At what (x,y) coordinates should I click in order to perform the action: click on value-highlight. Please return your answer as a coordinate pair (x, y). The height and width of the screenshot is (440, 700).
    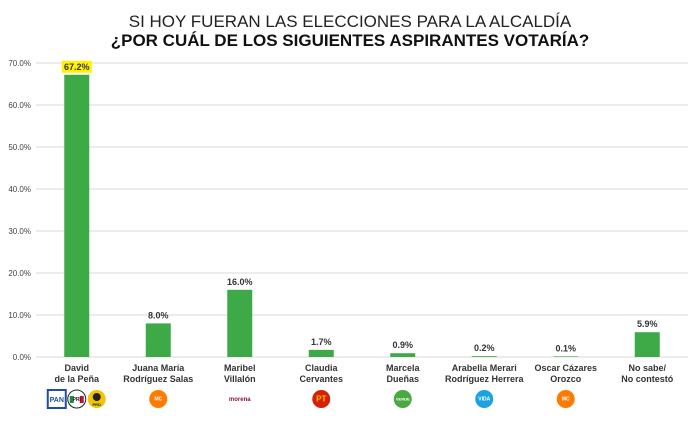
    Looking at the image, I should click on (76, 66).